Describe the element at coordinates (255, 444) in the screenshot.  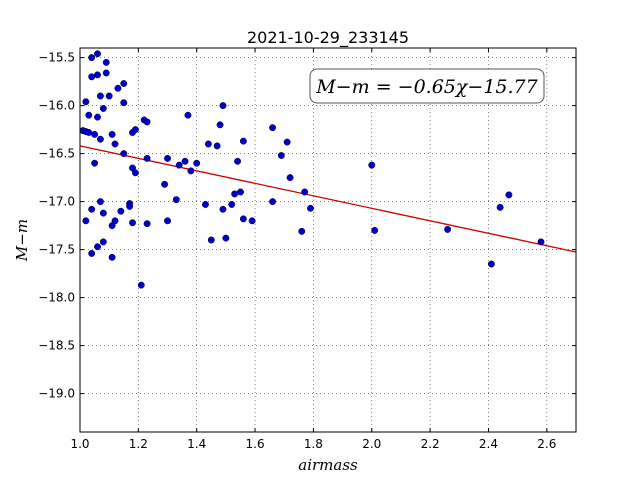
I see `x-tick-label: 1.6` at that location.